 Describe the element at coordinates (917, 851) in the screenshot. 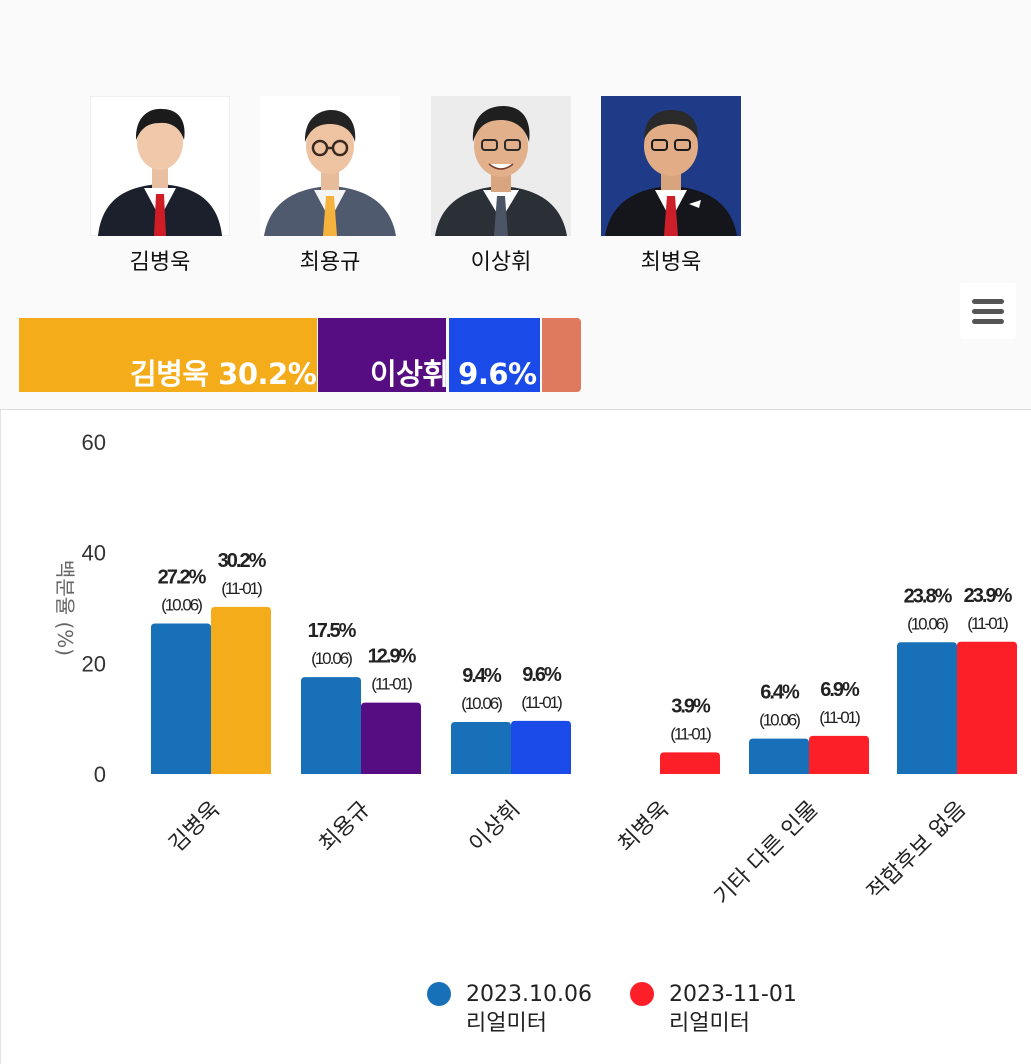

I see `x-tick-label: 적합후보 없음` at that location.